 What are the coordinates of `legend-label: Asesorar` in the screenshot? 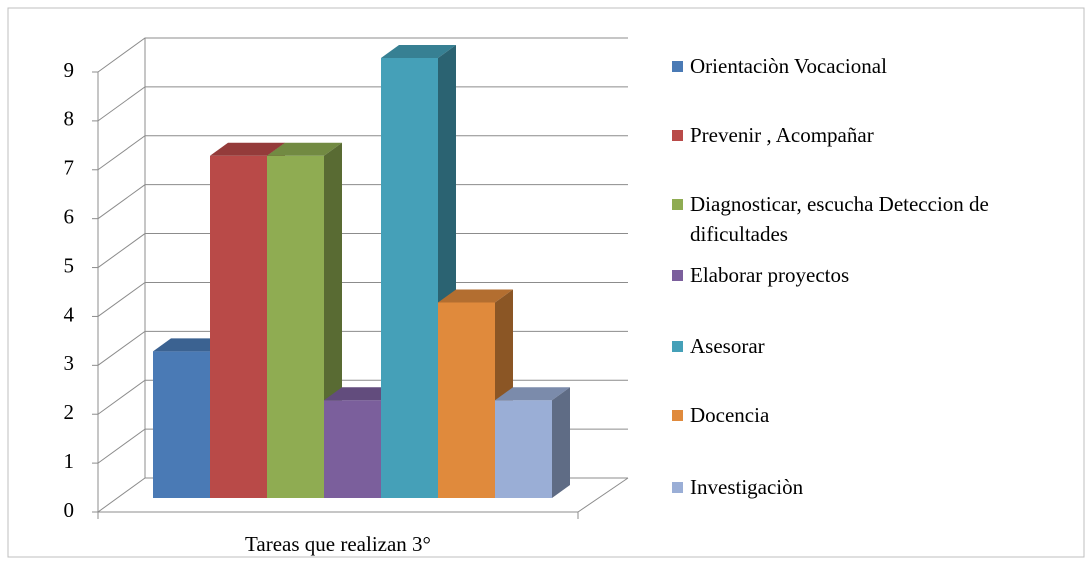 It's located at (727, 346).